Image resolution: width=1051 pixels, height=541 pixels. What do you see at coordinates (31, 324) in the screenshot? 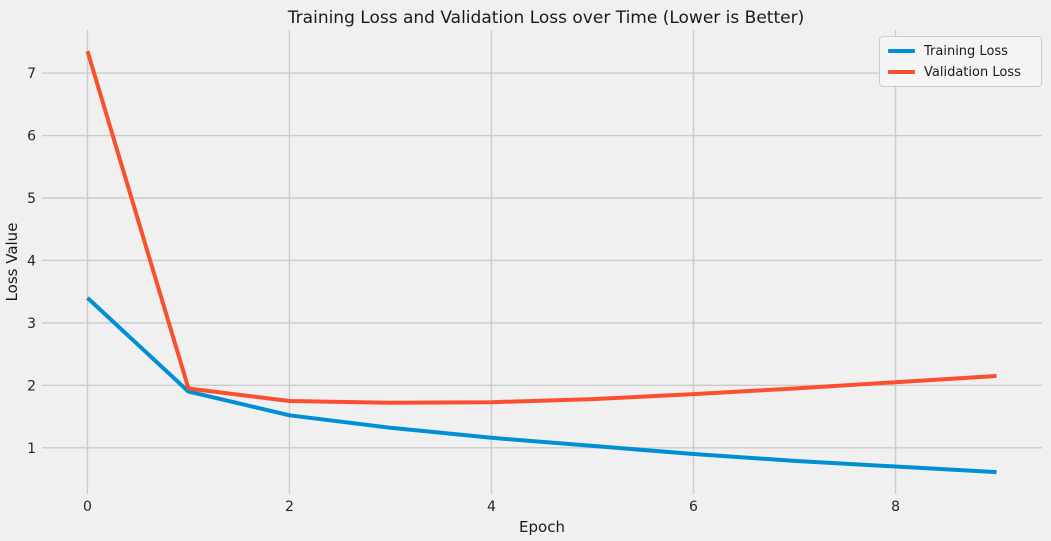
I see `y-tick-label: 3` at bounding box center [31, 324].